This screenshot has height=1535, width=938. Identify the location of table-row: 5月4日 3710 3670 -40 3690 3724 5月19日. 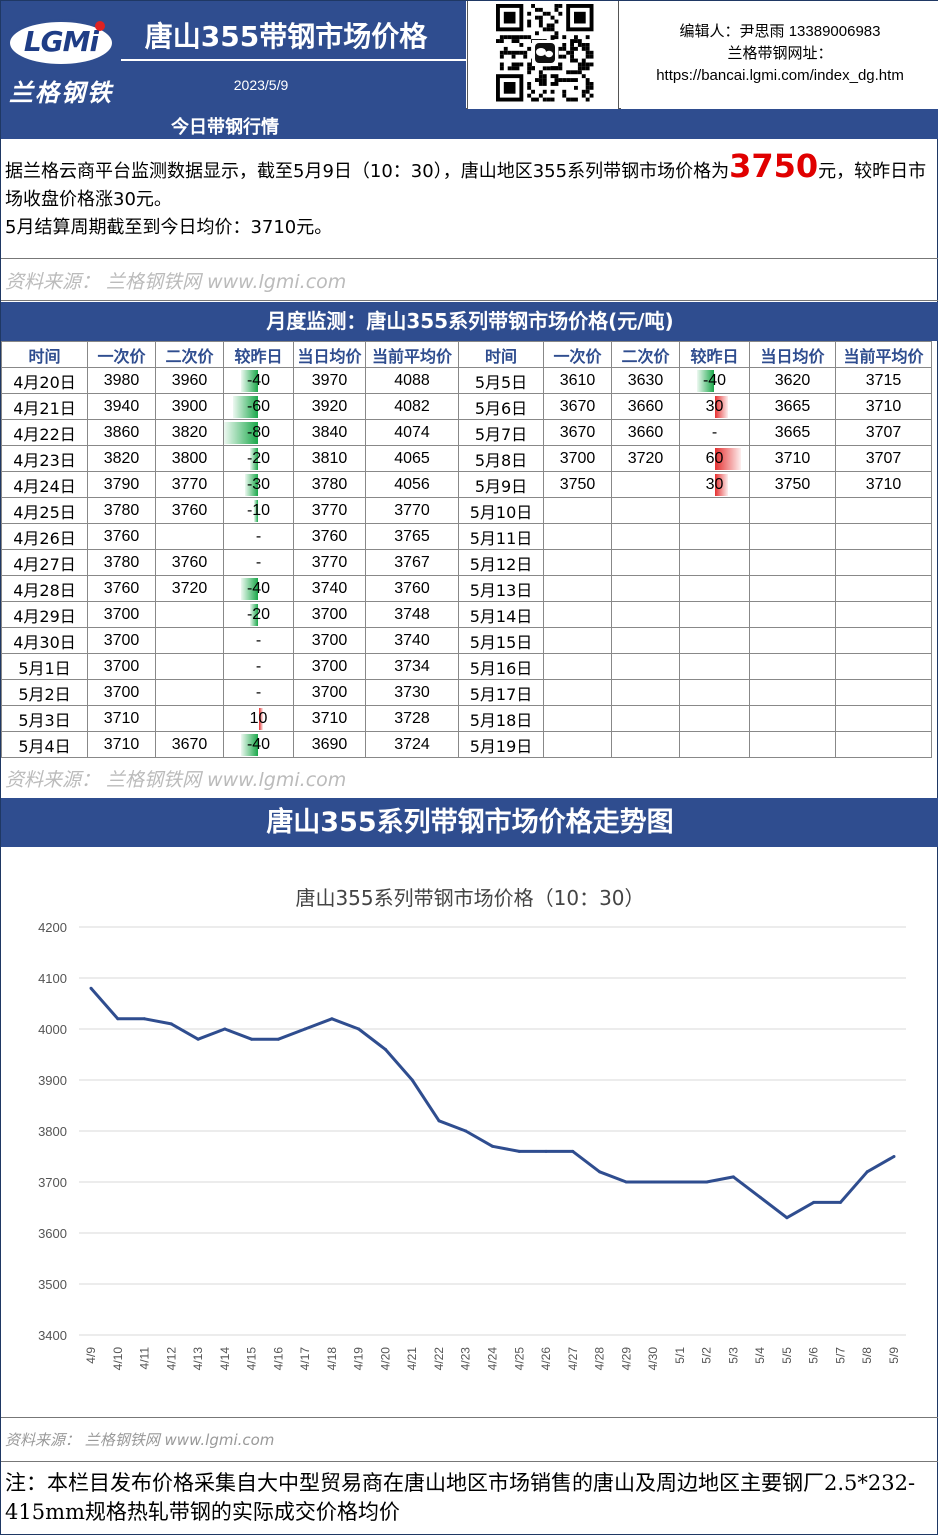
(466, 744).